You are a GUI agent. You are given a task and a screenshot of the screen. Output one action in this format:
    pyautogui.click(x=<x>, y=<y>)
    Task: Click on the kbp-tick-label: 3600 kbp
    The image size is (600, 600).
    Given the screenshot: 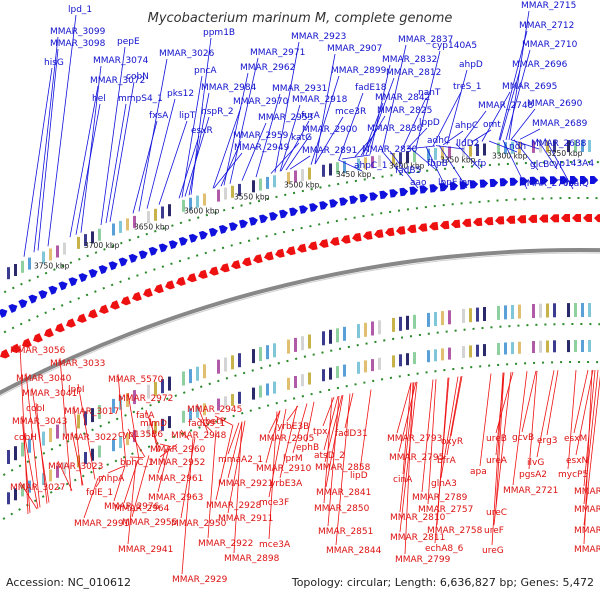 What is the action you would take?
    pyautogui.click(x=202, y=210)
    